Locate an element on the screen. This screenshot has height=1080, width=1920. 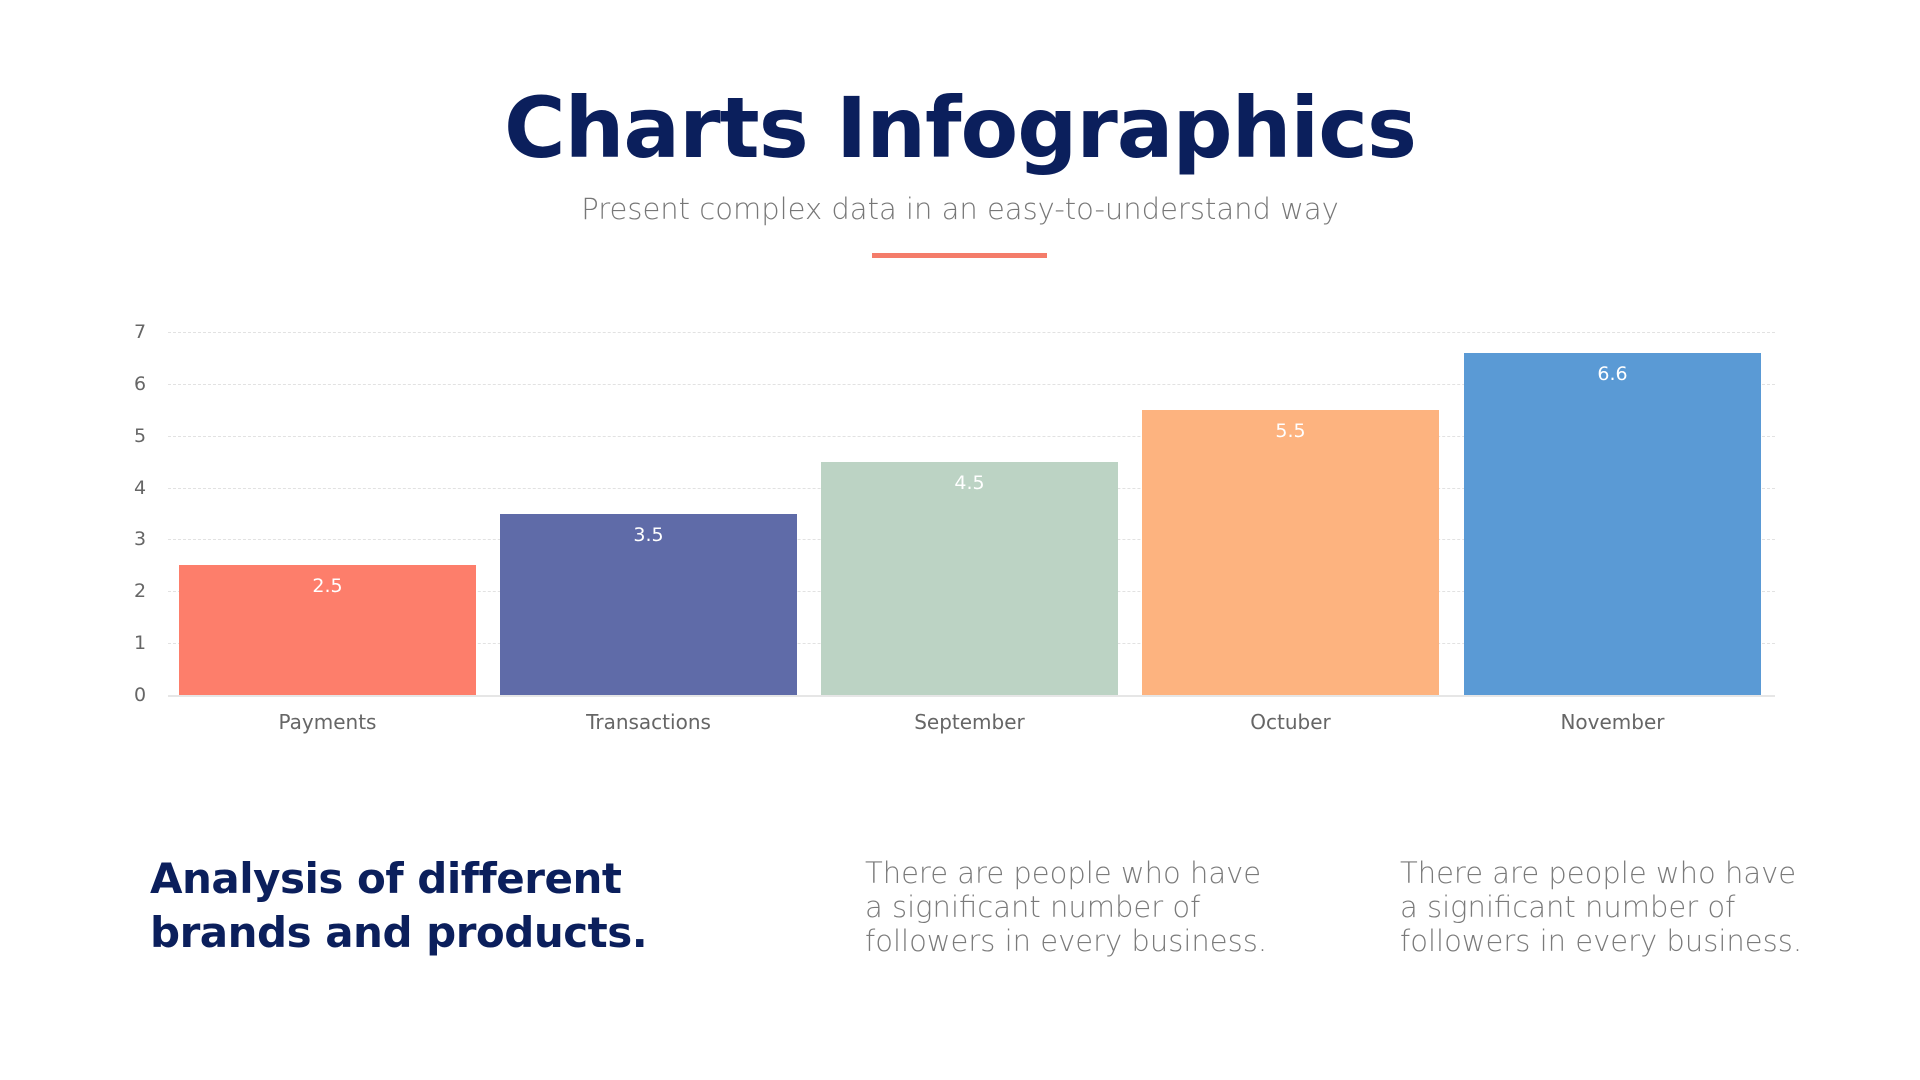
y-axis-tick-label: 4 is located at coordinates (140, 487).